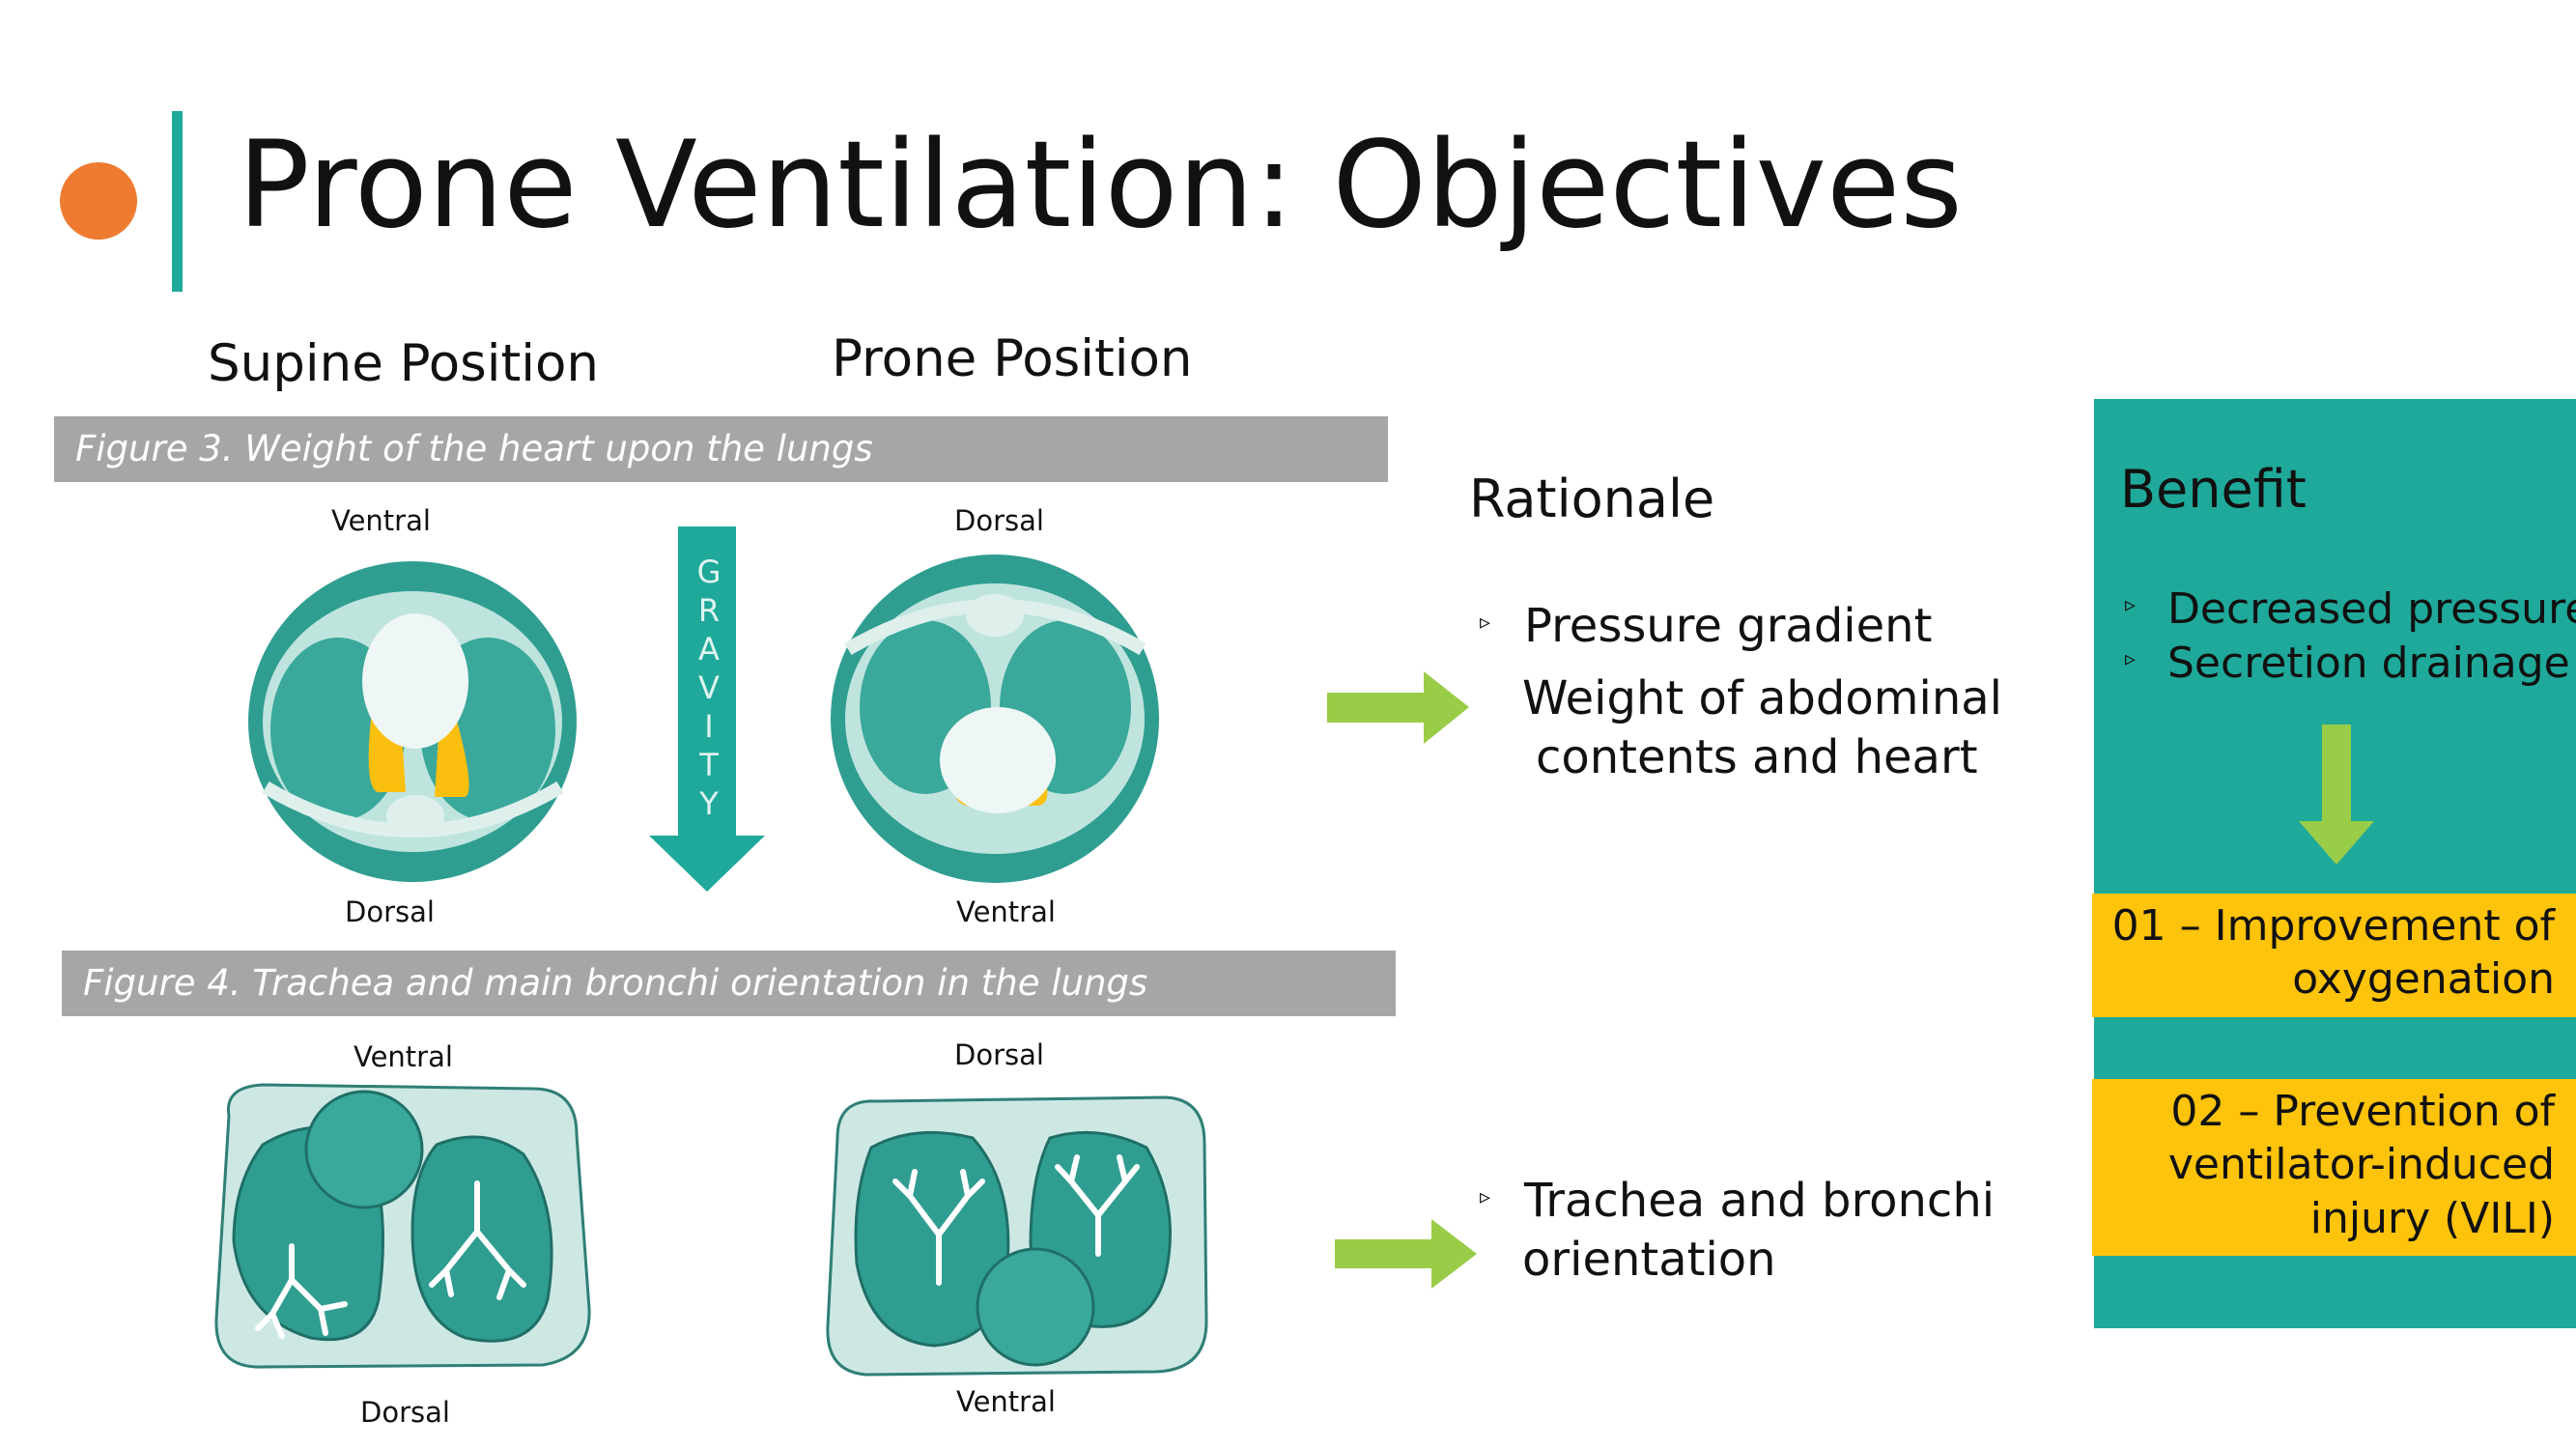  Describe the element at coordinates (2362, 1111) in the screenshot. I see `outcome-2-line-1: 02 – Prevention of` at that location.